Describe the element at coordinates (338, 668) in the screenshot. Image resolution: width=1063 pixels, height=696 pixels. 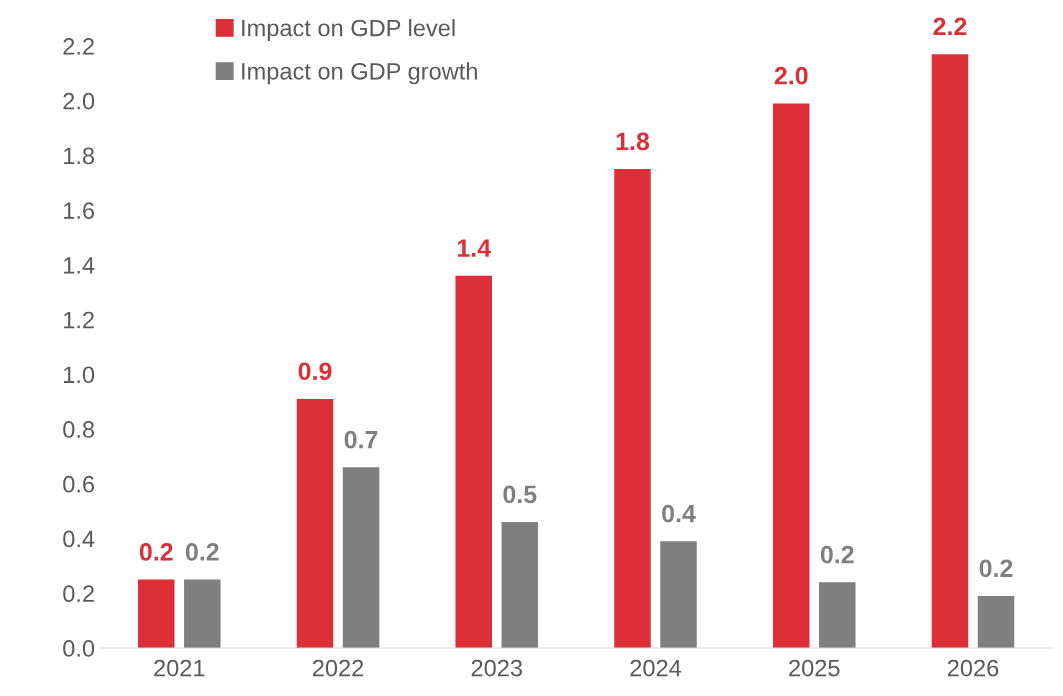
I see `x-tick-label: 2022` at that location.